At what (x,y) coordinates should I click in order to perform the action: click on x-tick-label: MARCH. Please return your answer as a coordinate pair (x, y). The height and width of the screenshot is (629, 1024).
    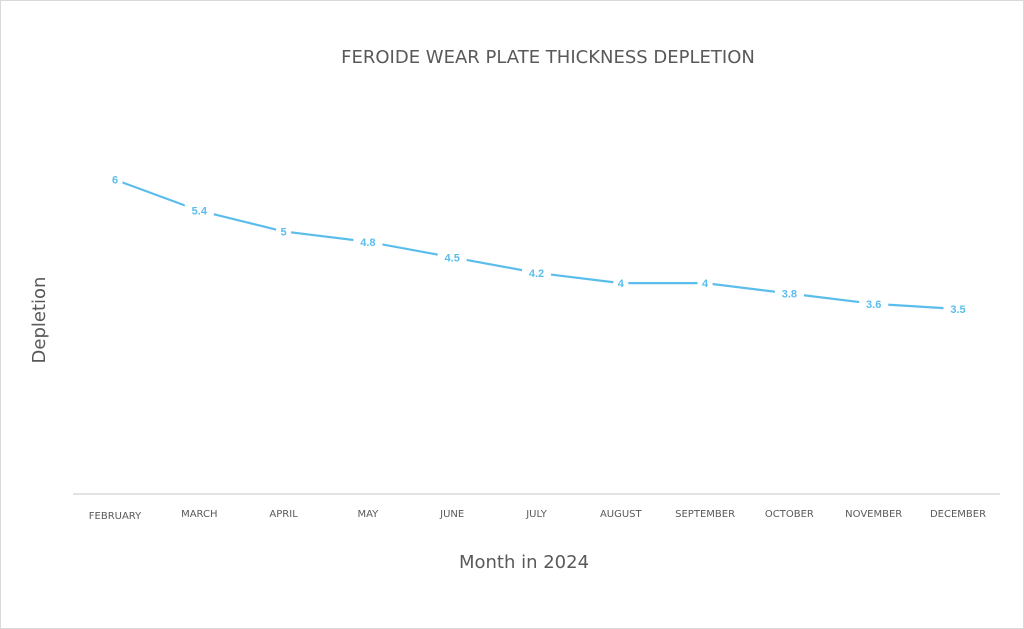
    Looking at the image, I should click on (199, 514).